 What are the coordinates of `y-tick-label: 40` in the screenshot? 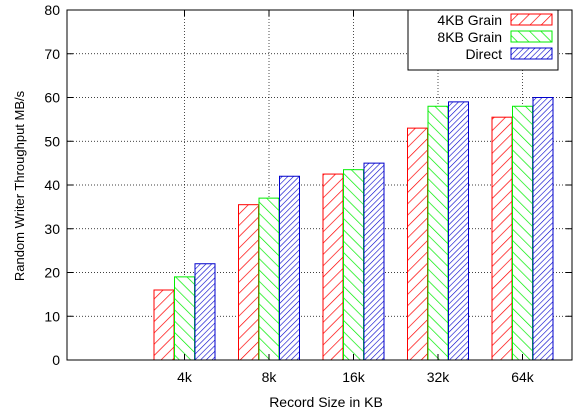 It's located at (52, 185).